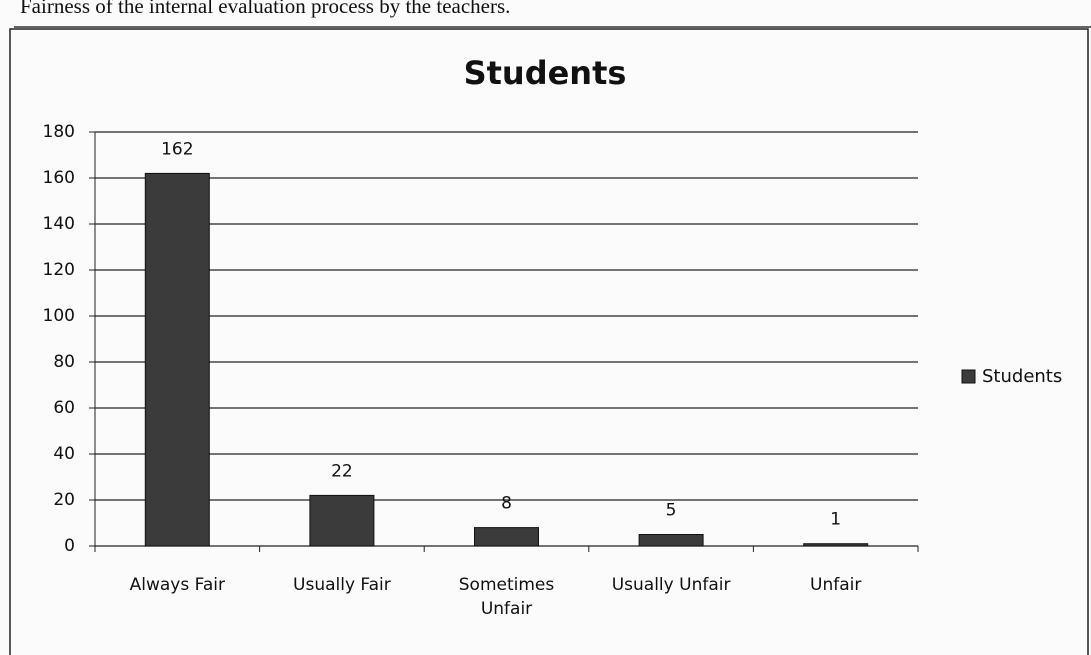  I want to click on y-tick-label: 100, so click(59, 316).